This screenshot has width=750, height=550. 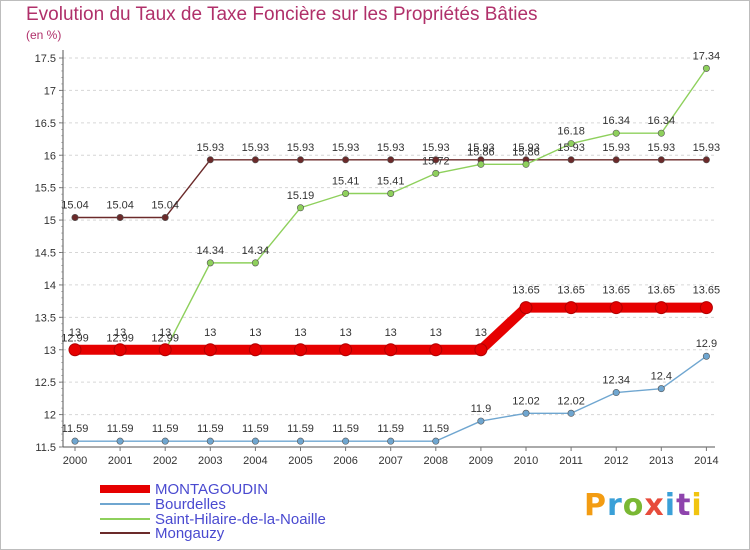 I want to click on x-tick-label: 2003, so click(x=210, y=461).